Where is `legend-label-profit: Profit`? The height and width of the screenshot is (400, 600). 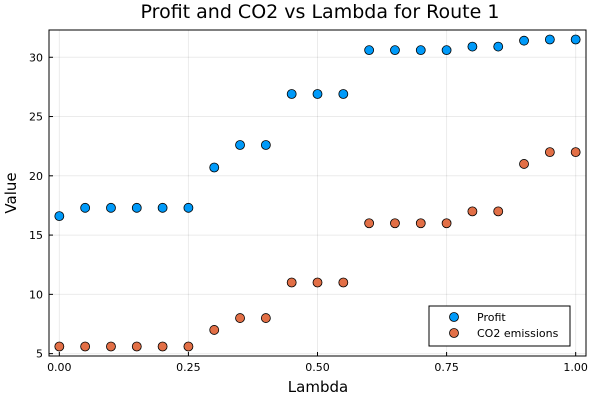
legend-label-profit: Profit is located at coordinates (491, 317).